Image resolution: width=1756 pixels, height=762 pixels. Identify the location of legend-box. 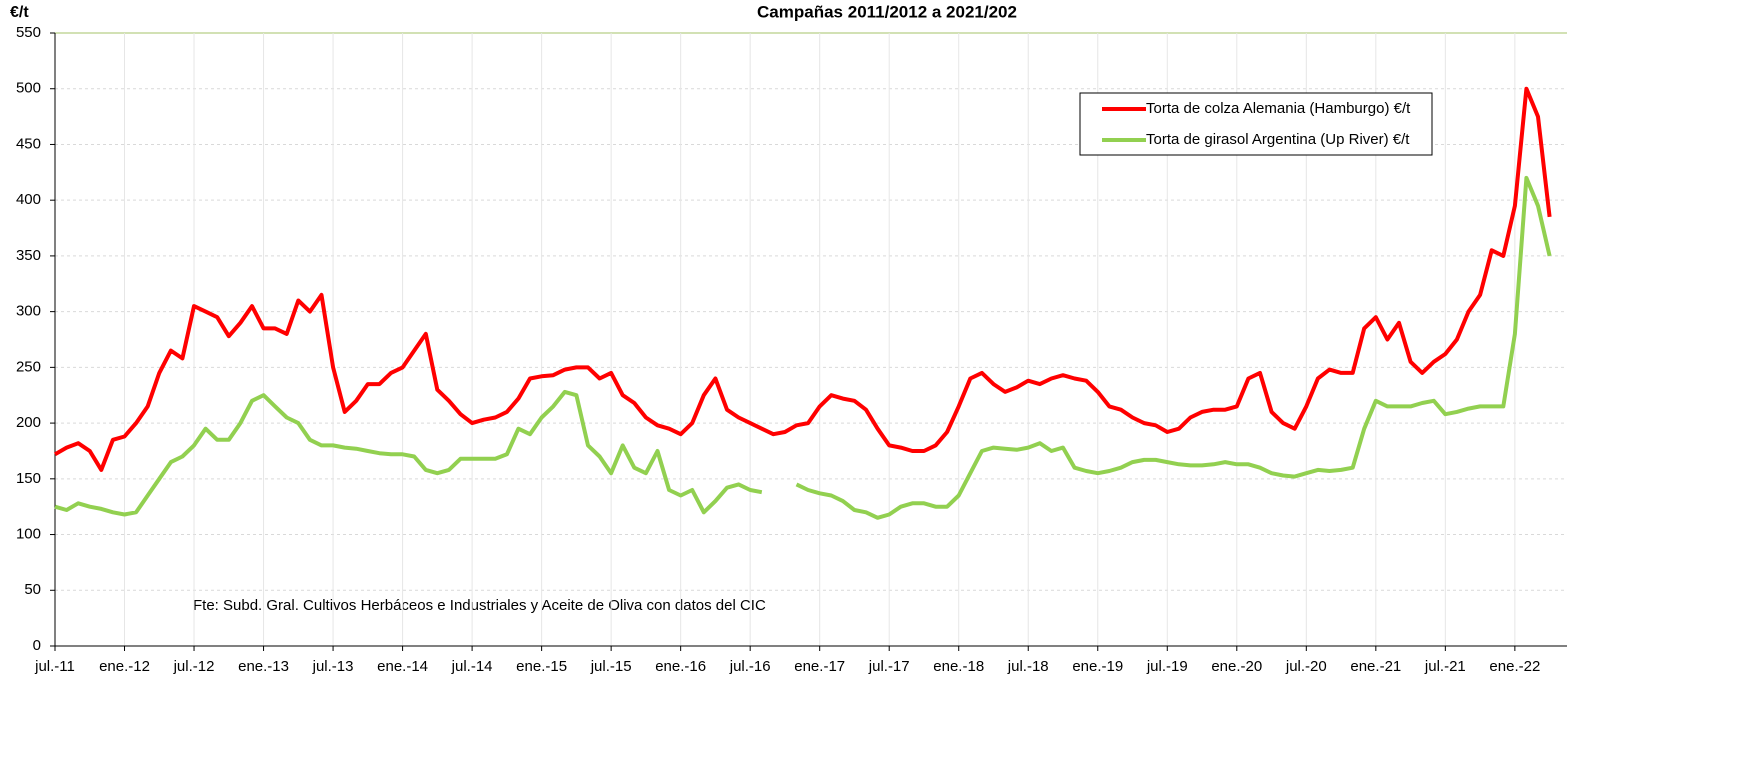
(1256, 124).